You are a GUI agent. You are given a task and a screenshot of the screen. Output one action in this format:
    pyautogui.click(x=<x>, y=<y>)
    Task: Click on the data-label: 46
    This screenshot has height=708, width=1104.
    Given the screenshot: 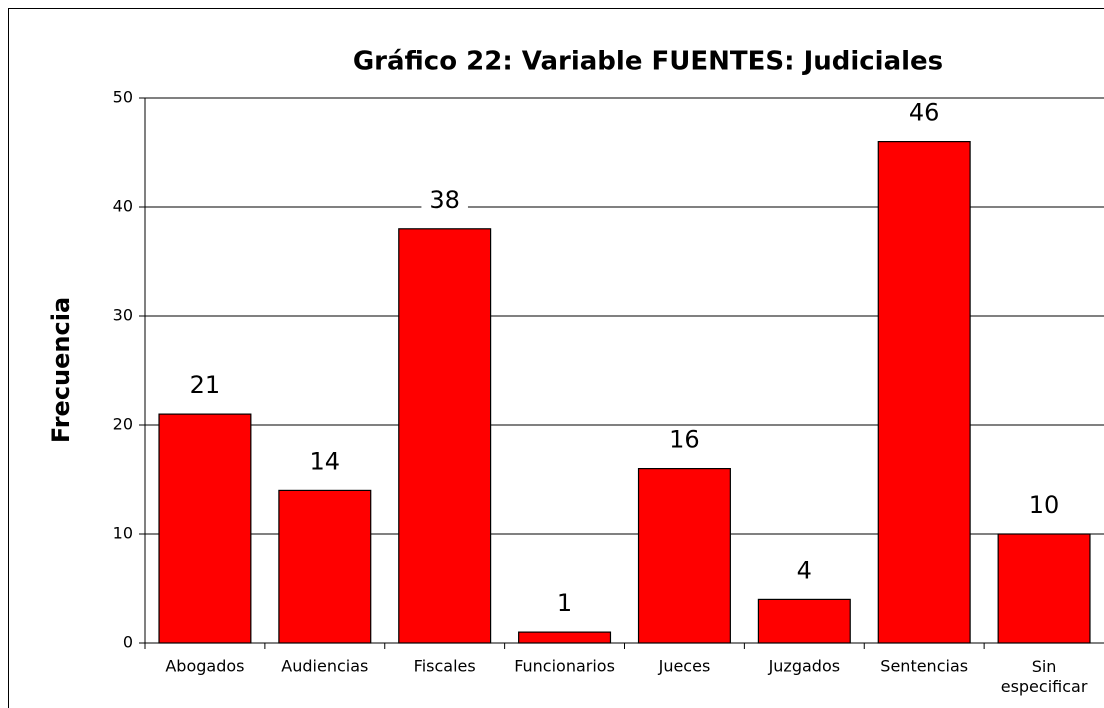 What is the action you would take?
    pyautogui.click(x=924, y=113)
    